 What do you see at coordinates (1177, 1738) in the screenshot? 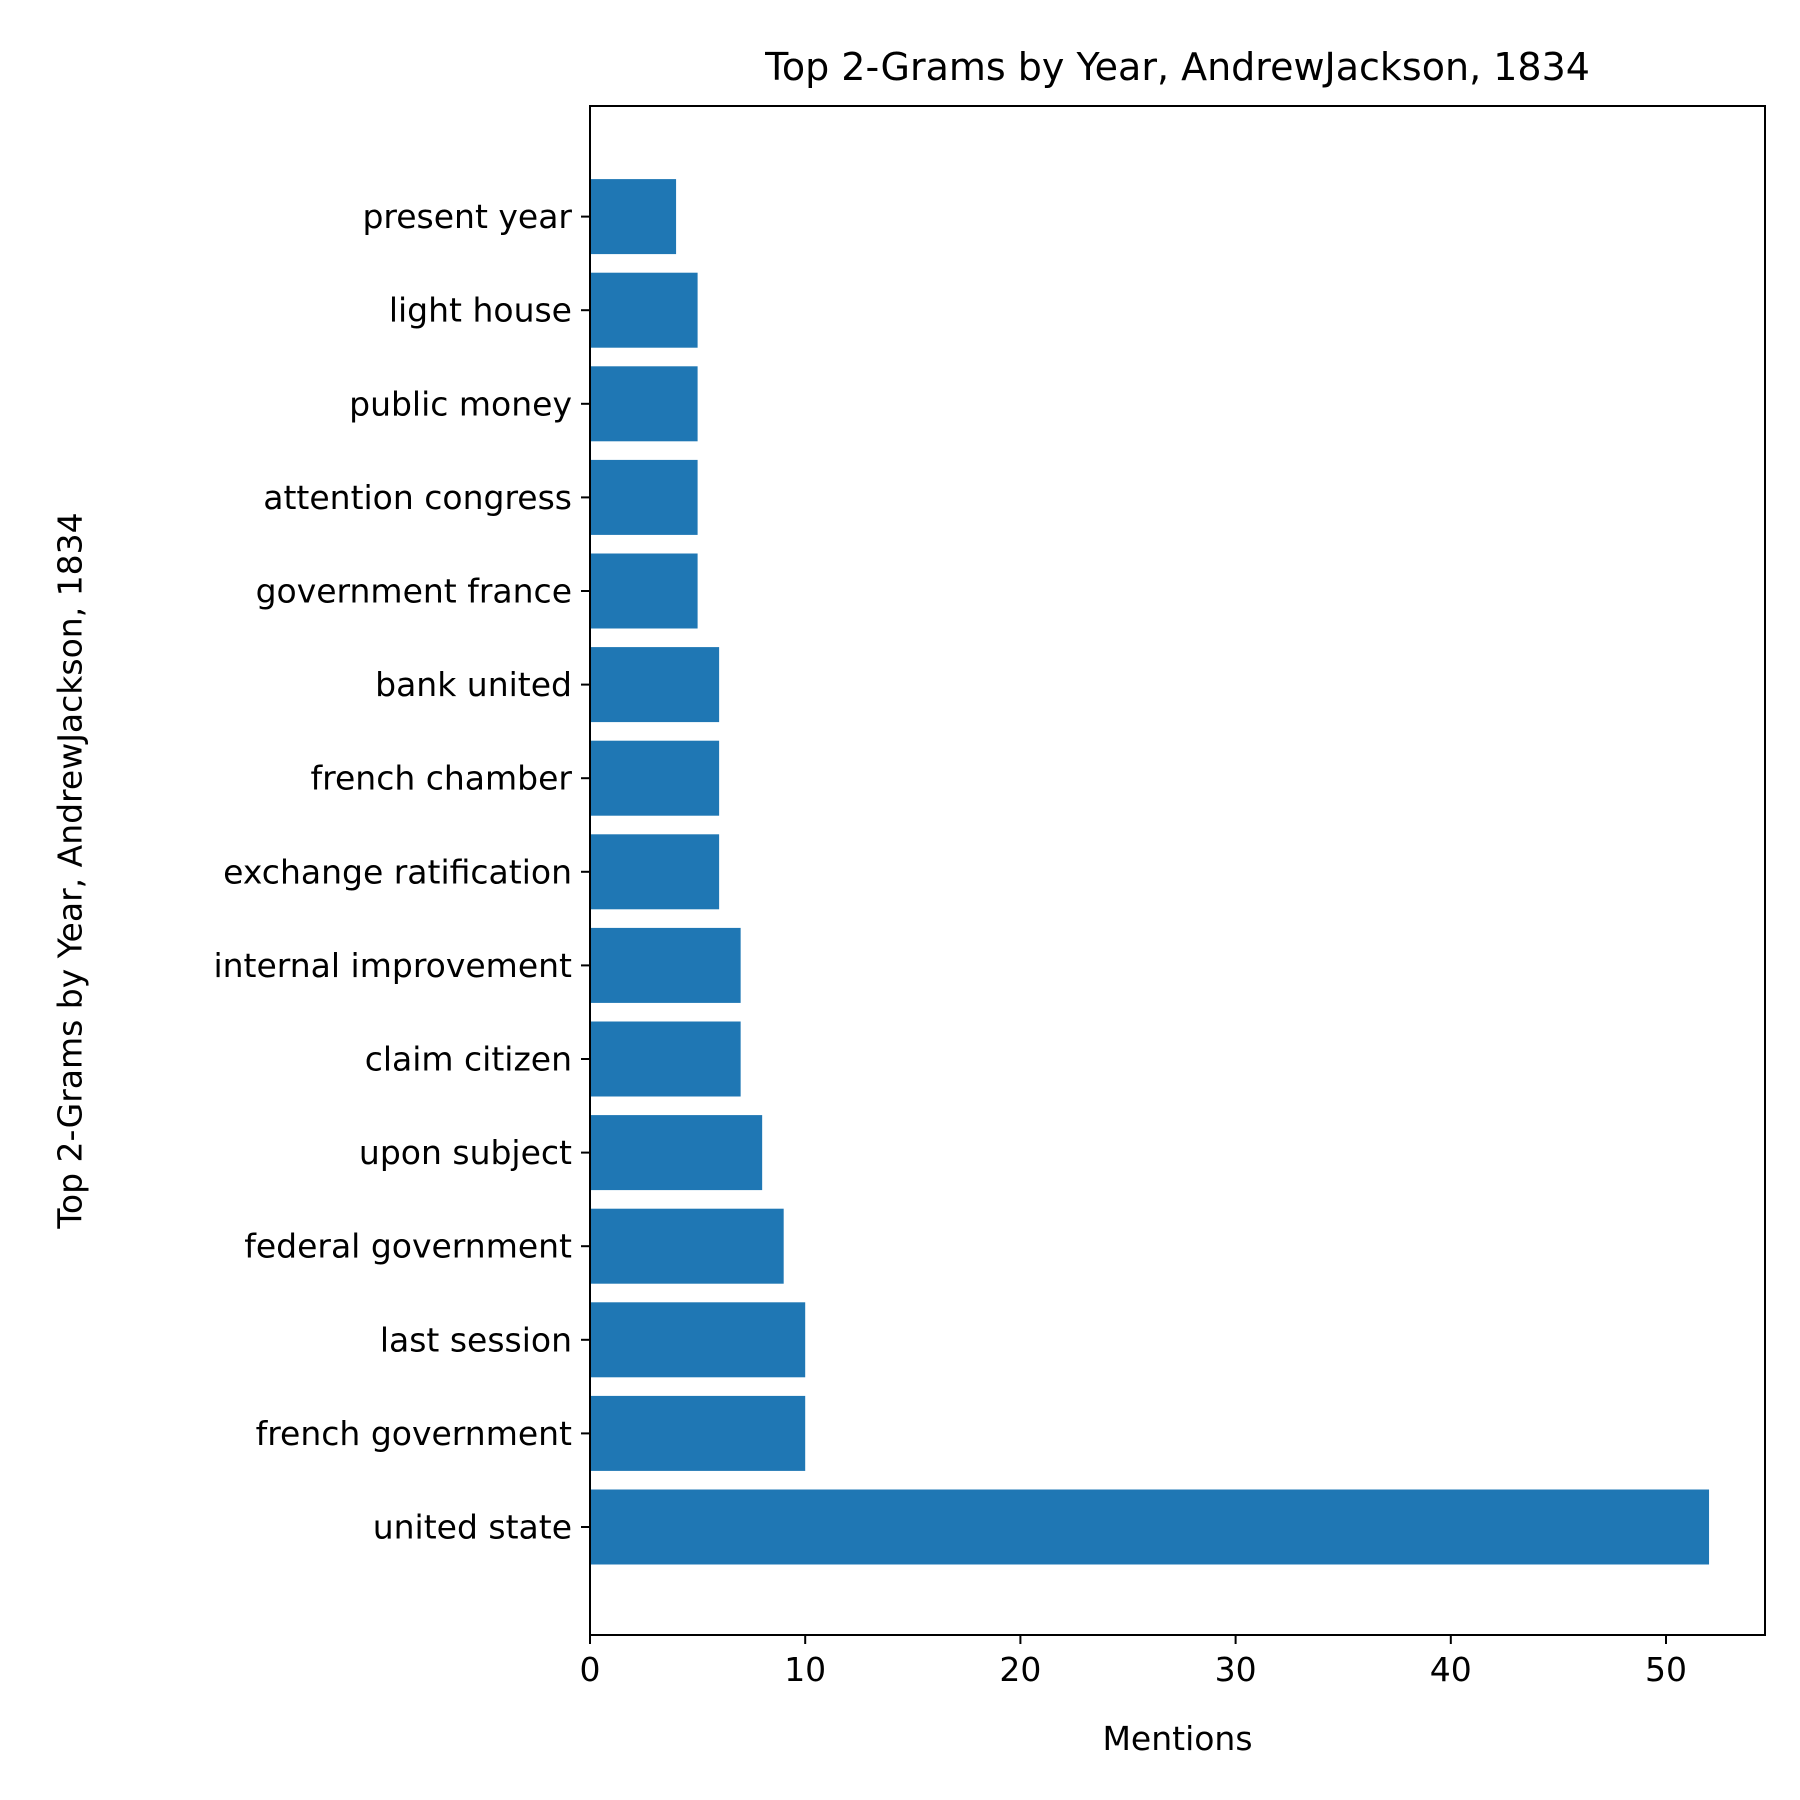
I see `x-axis-label: Mentions` at bounding box center [1177, 1738].